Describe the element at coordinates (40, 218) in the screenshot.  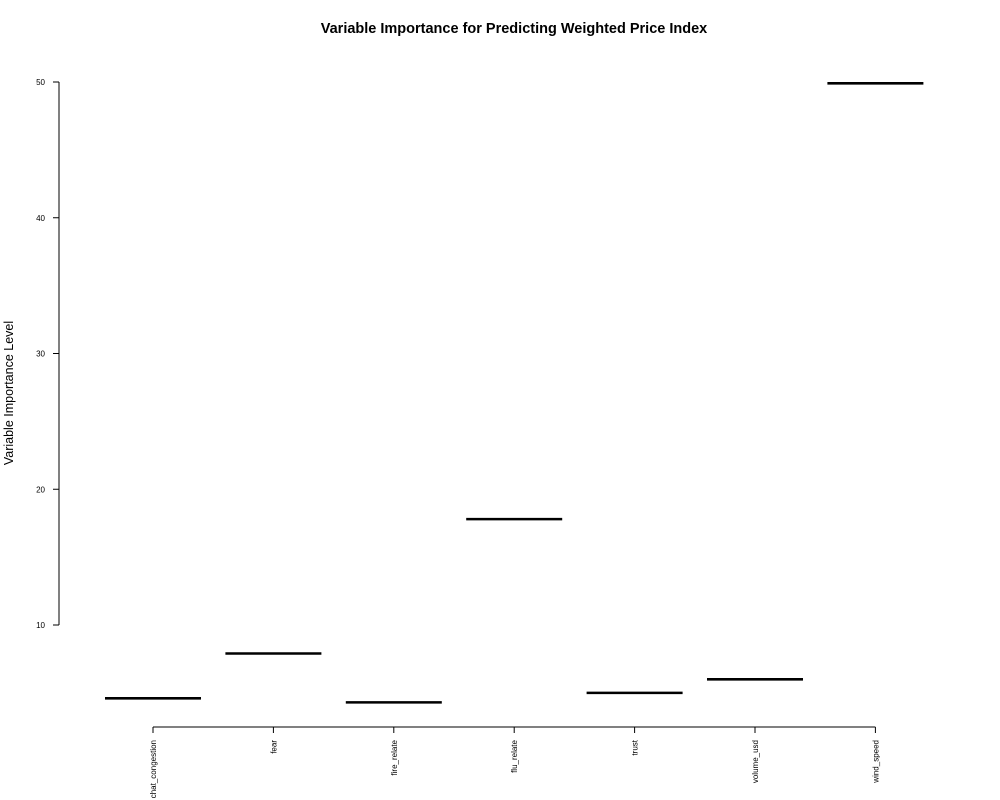
I see `y-tick-label: 40` at that location.